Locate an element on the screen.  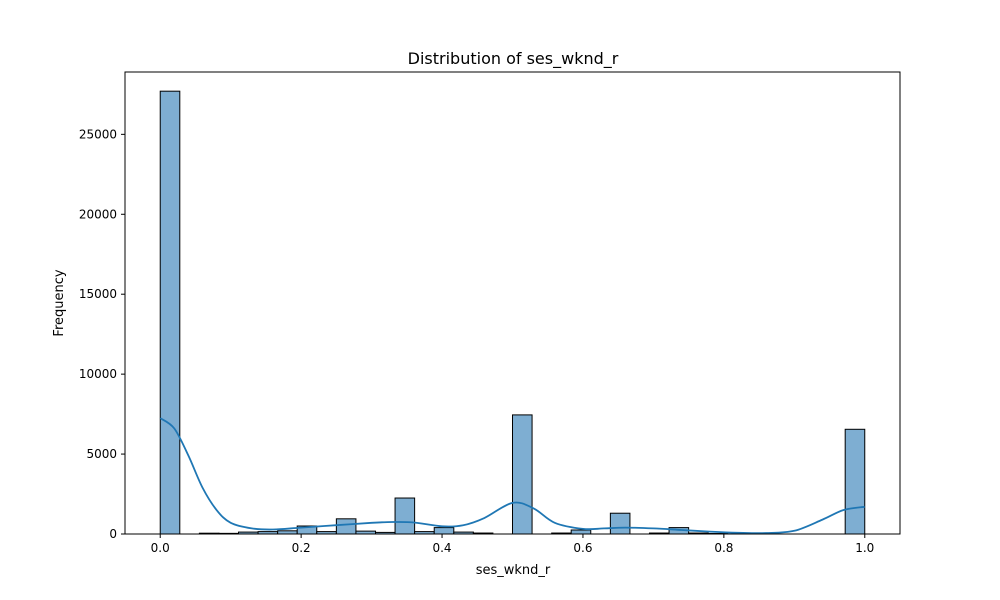
kde-group is located at coordinates (512, 476).